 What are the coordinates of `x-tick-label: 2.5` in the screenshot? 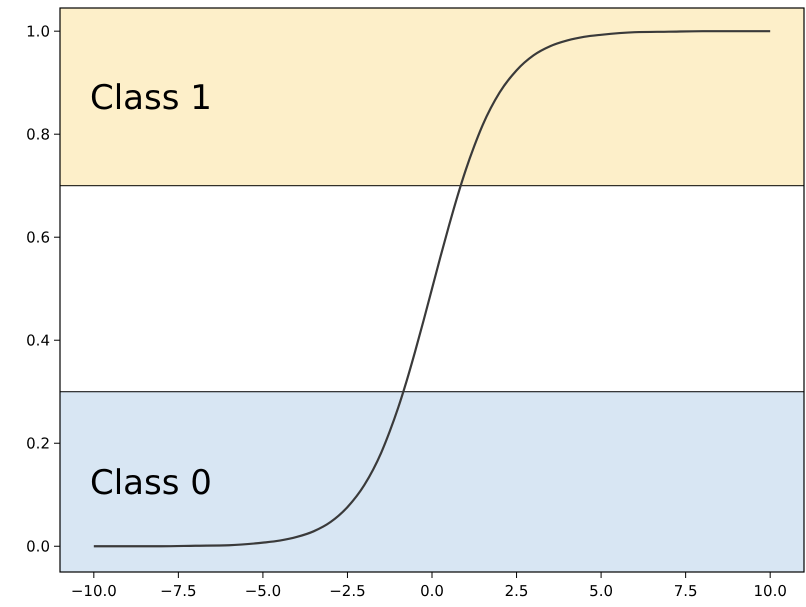 It's located at (516, 591).